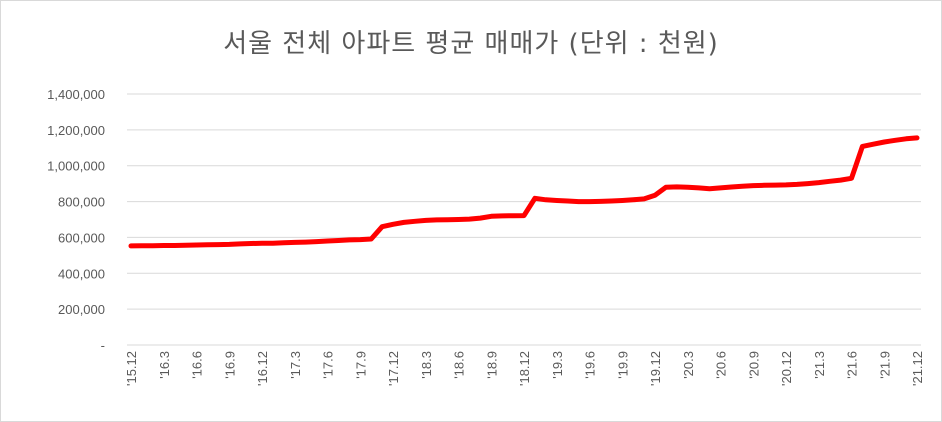  I want to click on x-tick-label: '18.6, so click(459, 365).